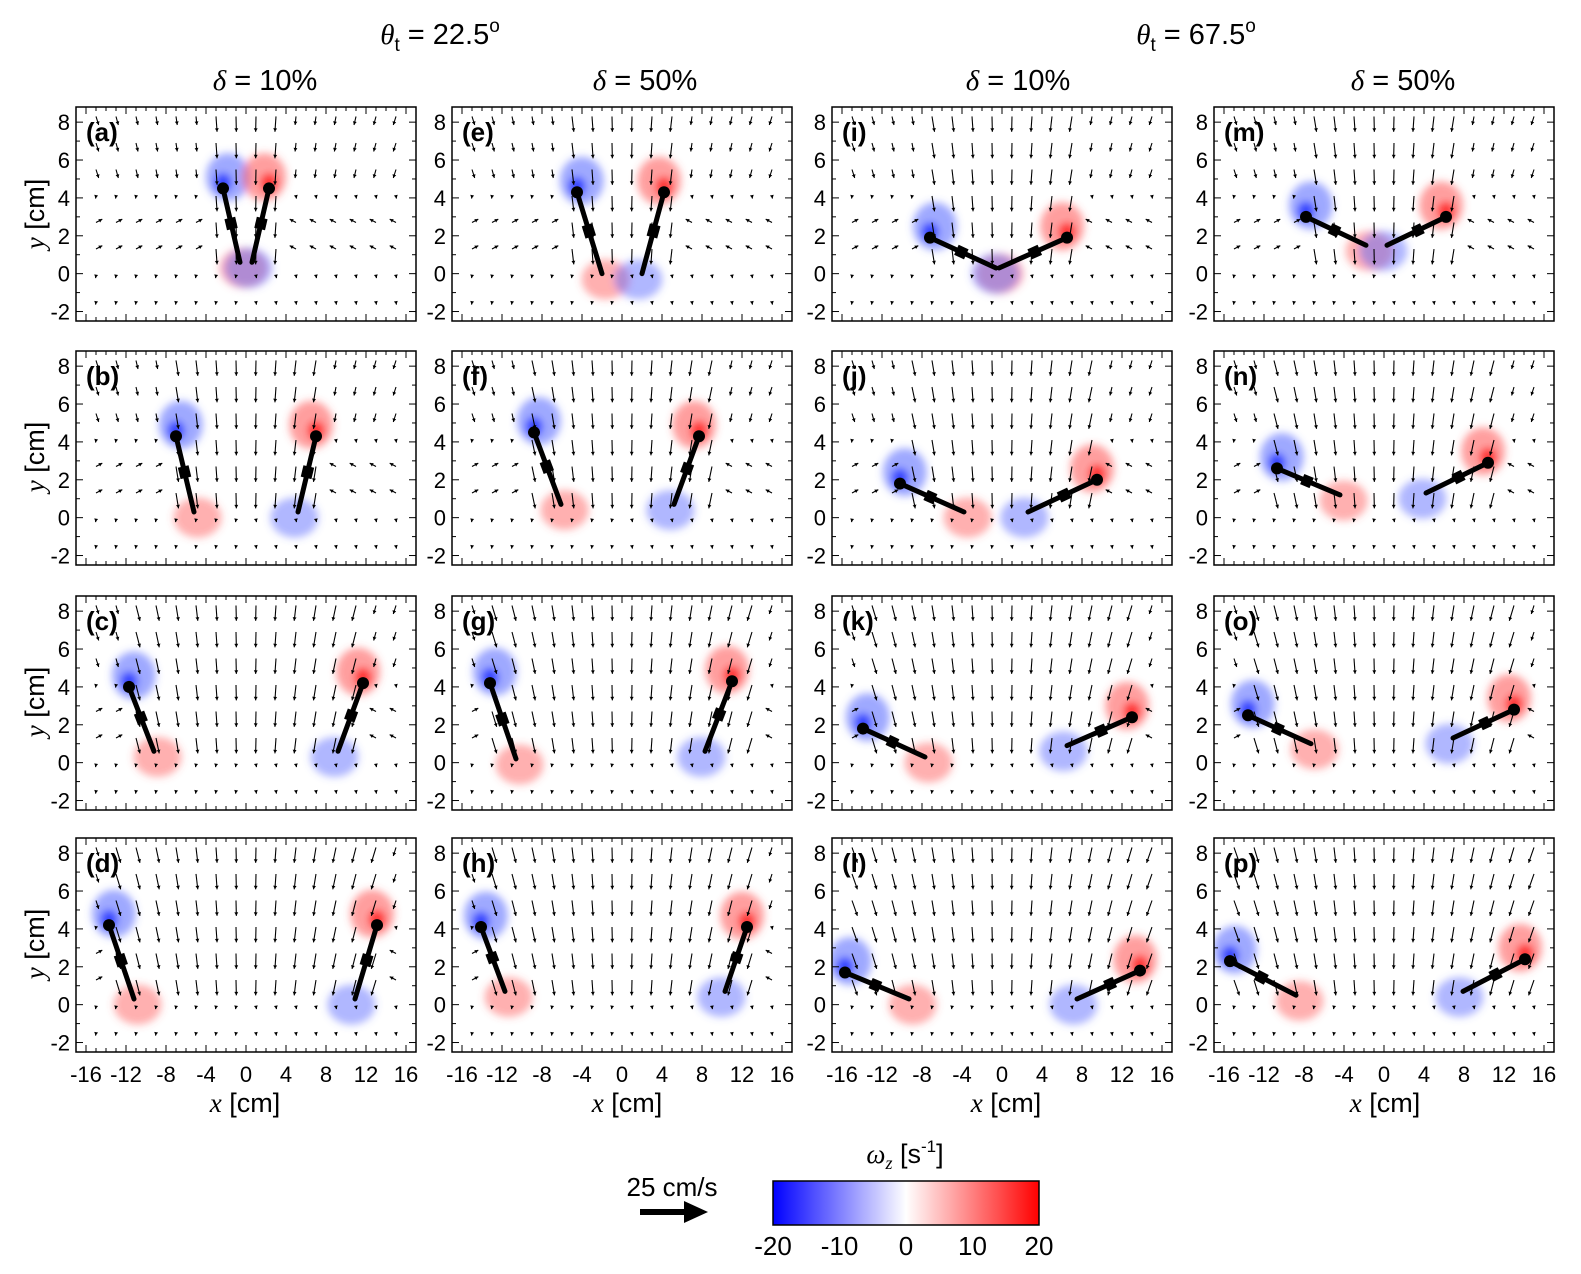 The width and height of the screenshot is (1581, 1274). I want to click on panel-label: (k), so click(858, 621).